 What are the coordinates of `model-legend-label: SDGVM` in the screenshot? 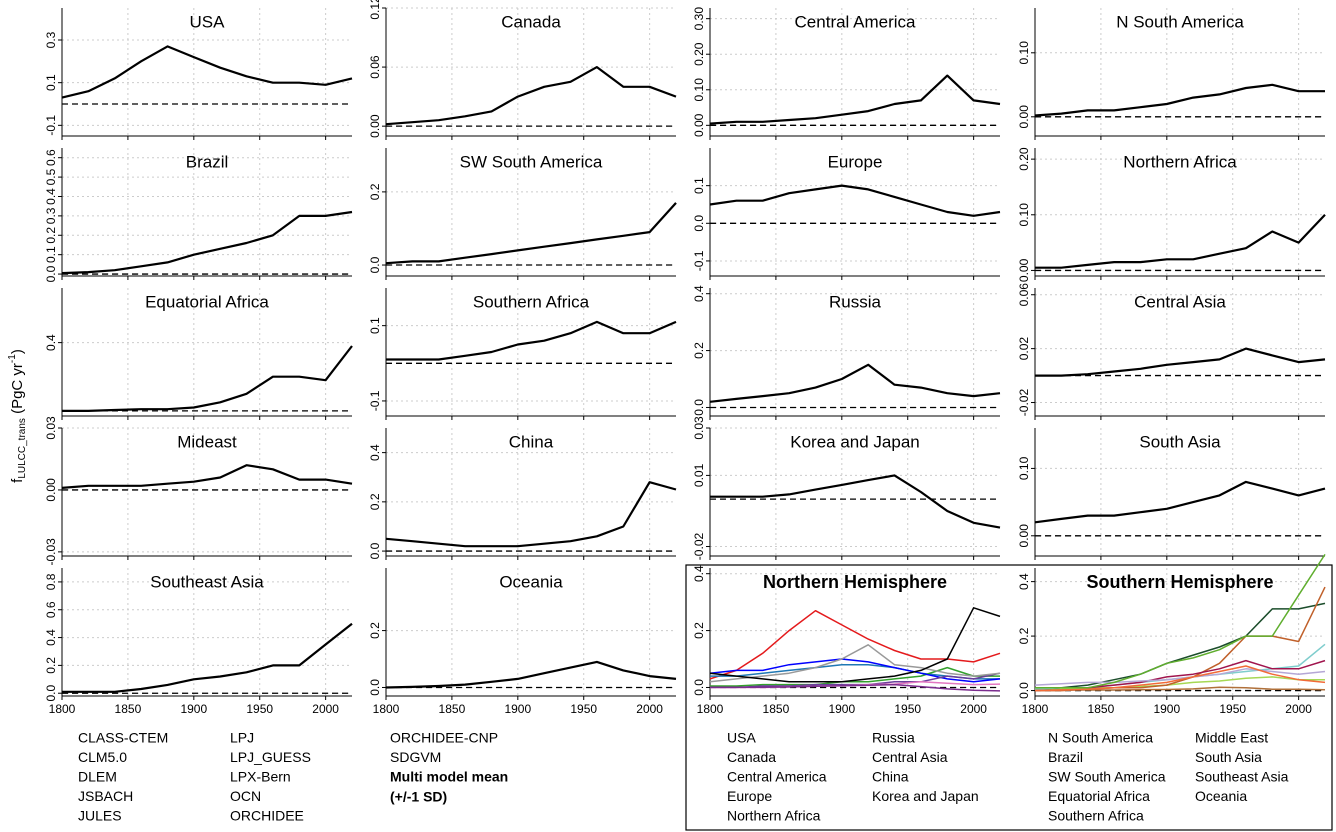 It's located at (415, 757).